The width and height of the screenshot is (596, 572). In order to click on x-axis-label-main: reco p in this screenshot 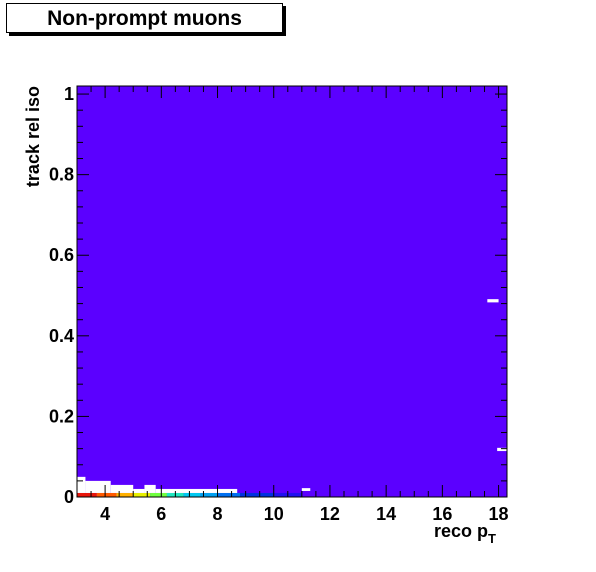, I will do `click(461, 531)`.